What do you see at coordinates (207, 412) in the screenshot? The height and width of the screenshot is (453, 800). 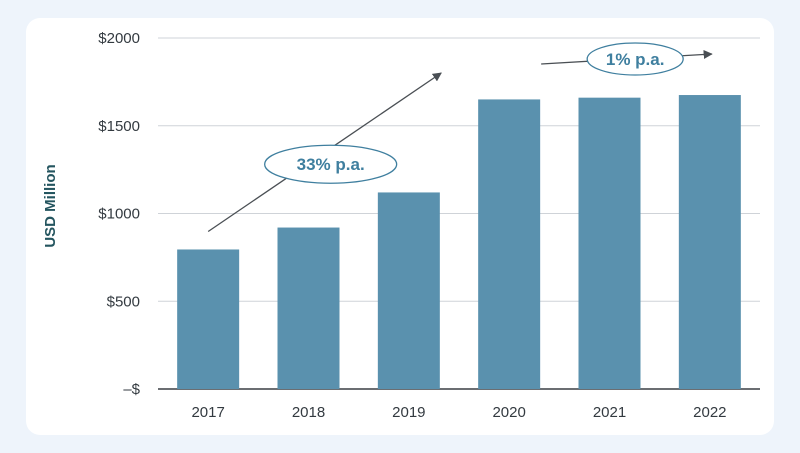 I see `x-tick-label: 2017` at bounding box center [207, 412].